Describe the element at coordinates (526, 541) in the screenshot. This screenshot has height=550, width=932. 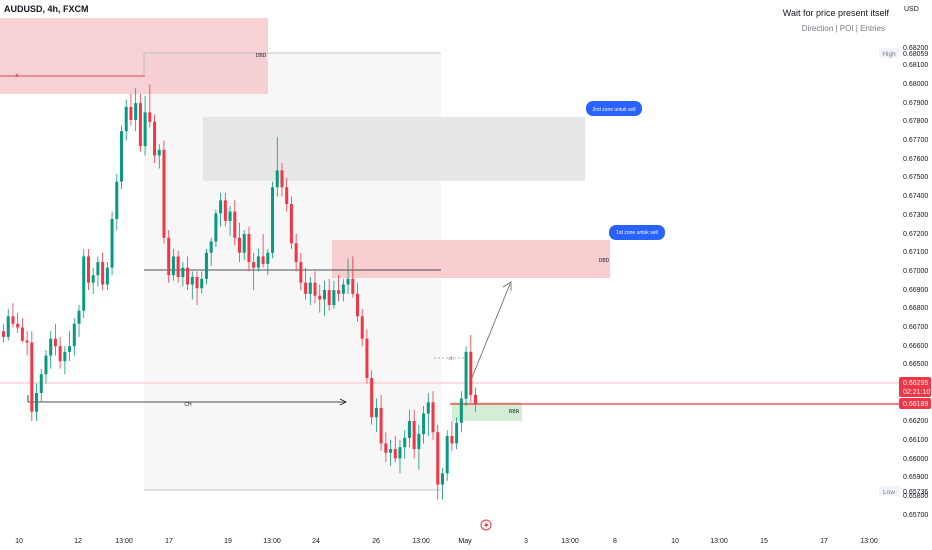
I see `x-tick-label: 3` at that location.